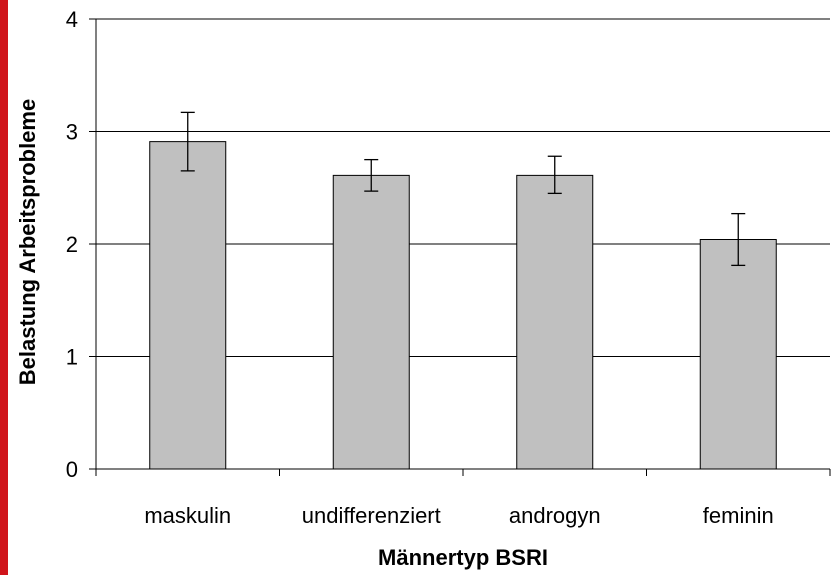  Describe the element at coordinates (458, 515) in the screenshot. I see `x-tick-labels: maskulin undifferenziert androgyn feminin` at that location.